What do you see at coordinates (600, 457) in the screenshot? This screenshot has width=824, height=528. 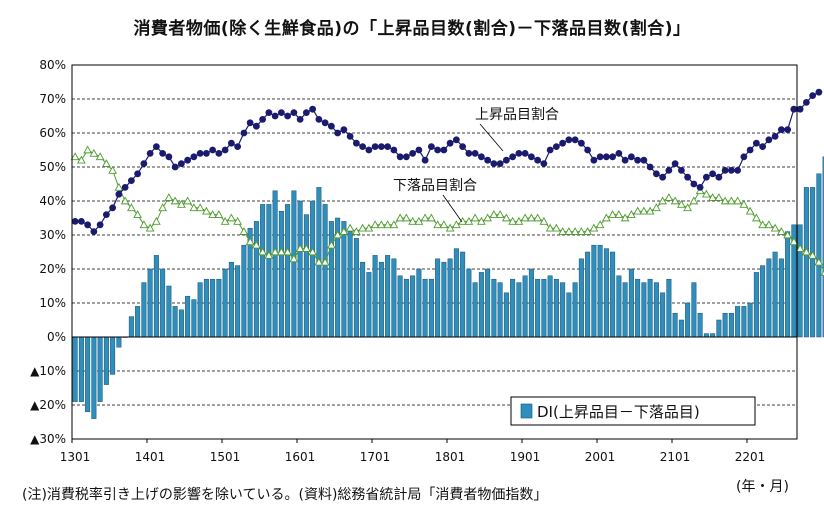 I see `x-tick-label: 2001` at bounding box center [600, 457].